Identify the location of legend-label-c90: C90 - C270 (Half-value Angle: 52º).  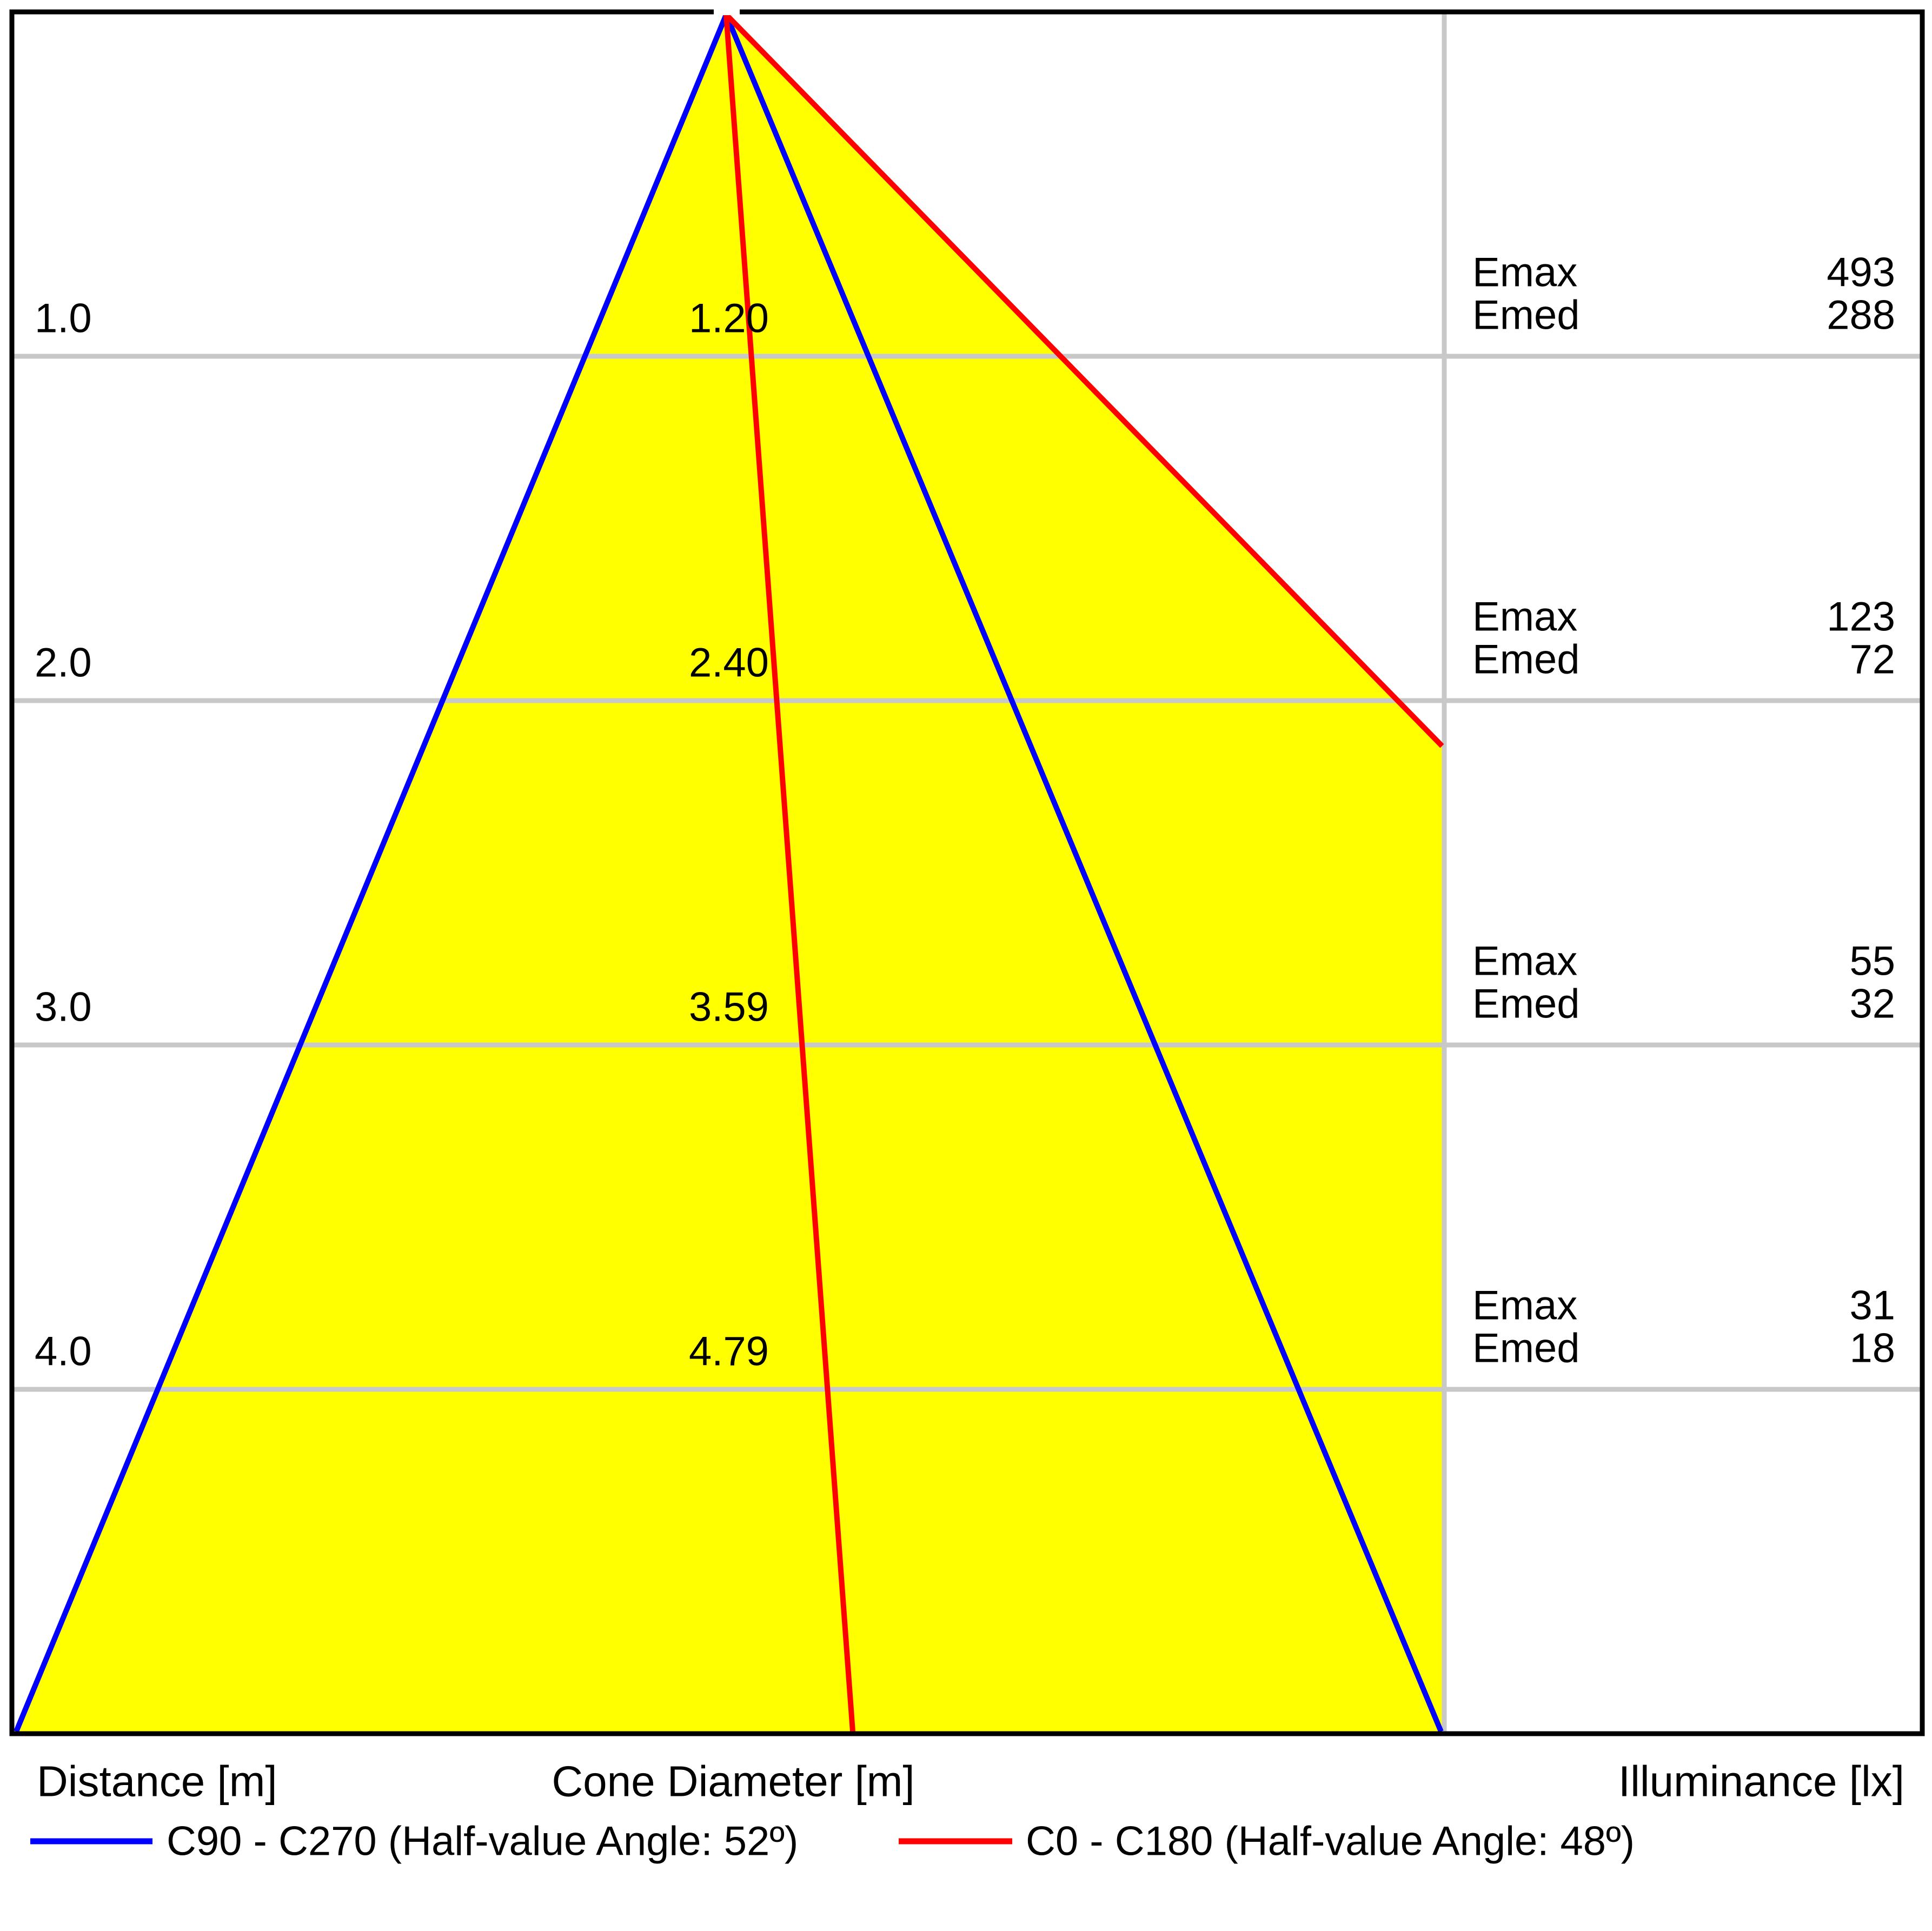
(482, 1842).